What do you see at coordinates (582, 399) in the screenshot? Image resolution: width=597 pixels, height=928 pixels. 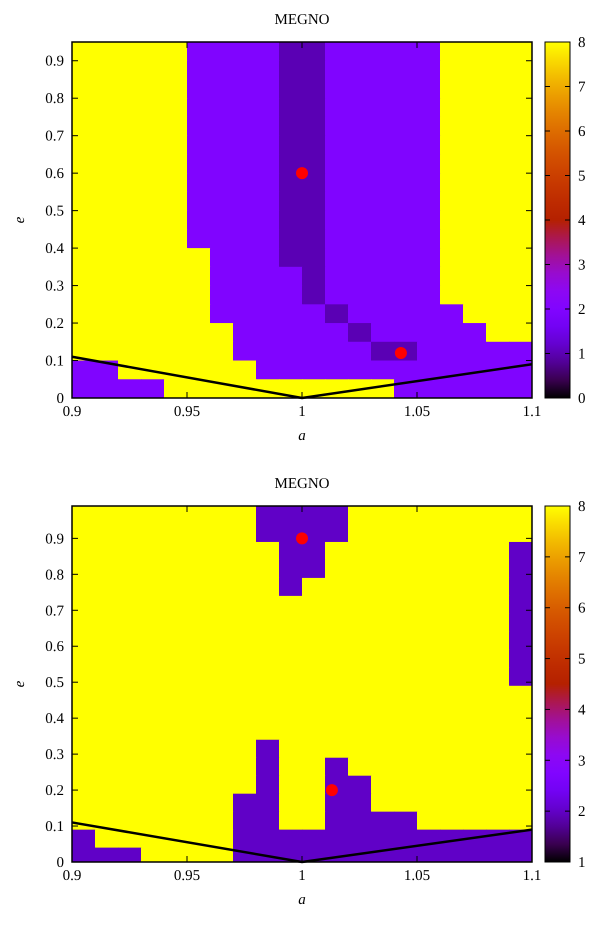 I see `color-bar-label: 0` at bounding box center [582, 399].